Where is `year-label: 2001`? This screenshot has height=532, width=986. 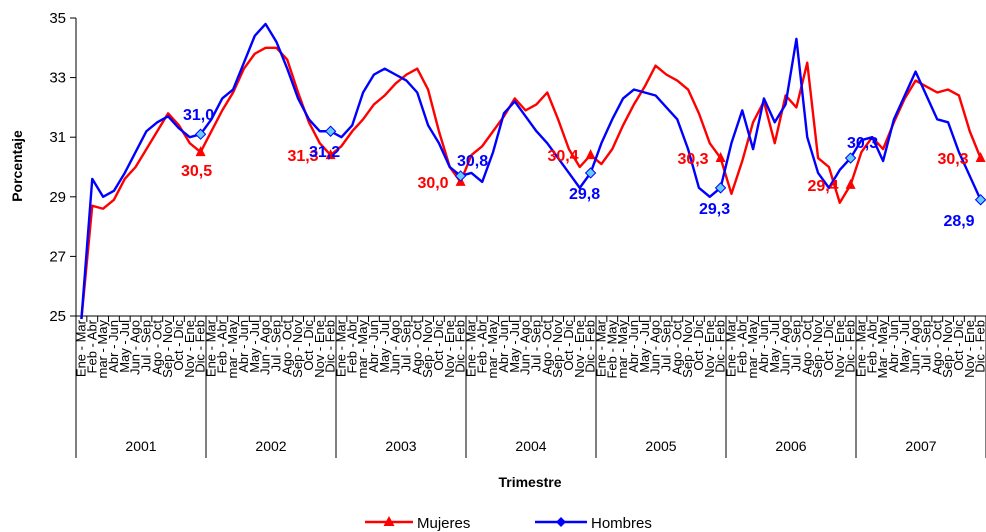
year-label: 2001 is located at coordinates (140, 446).